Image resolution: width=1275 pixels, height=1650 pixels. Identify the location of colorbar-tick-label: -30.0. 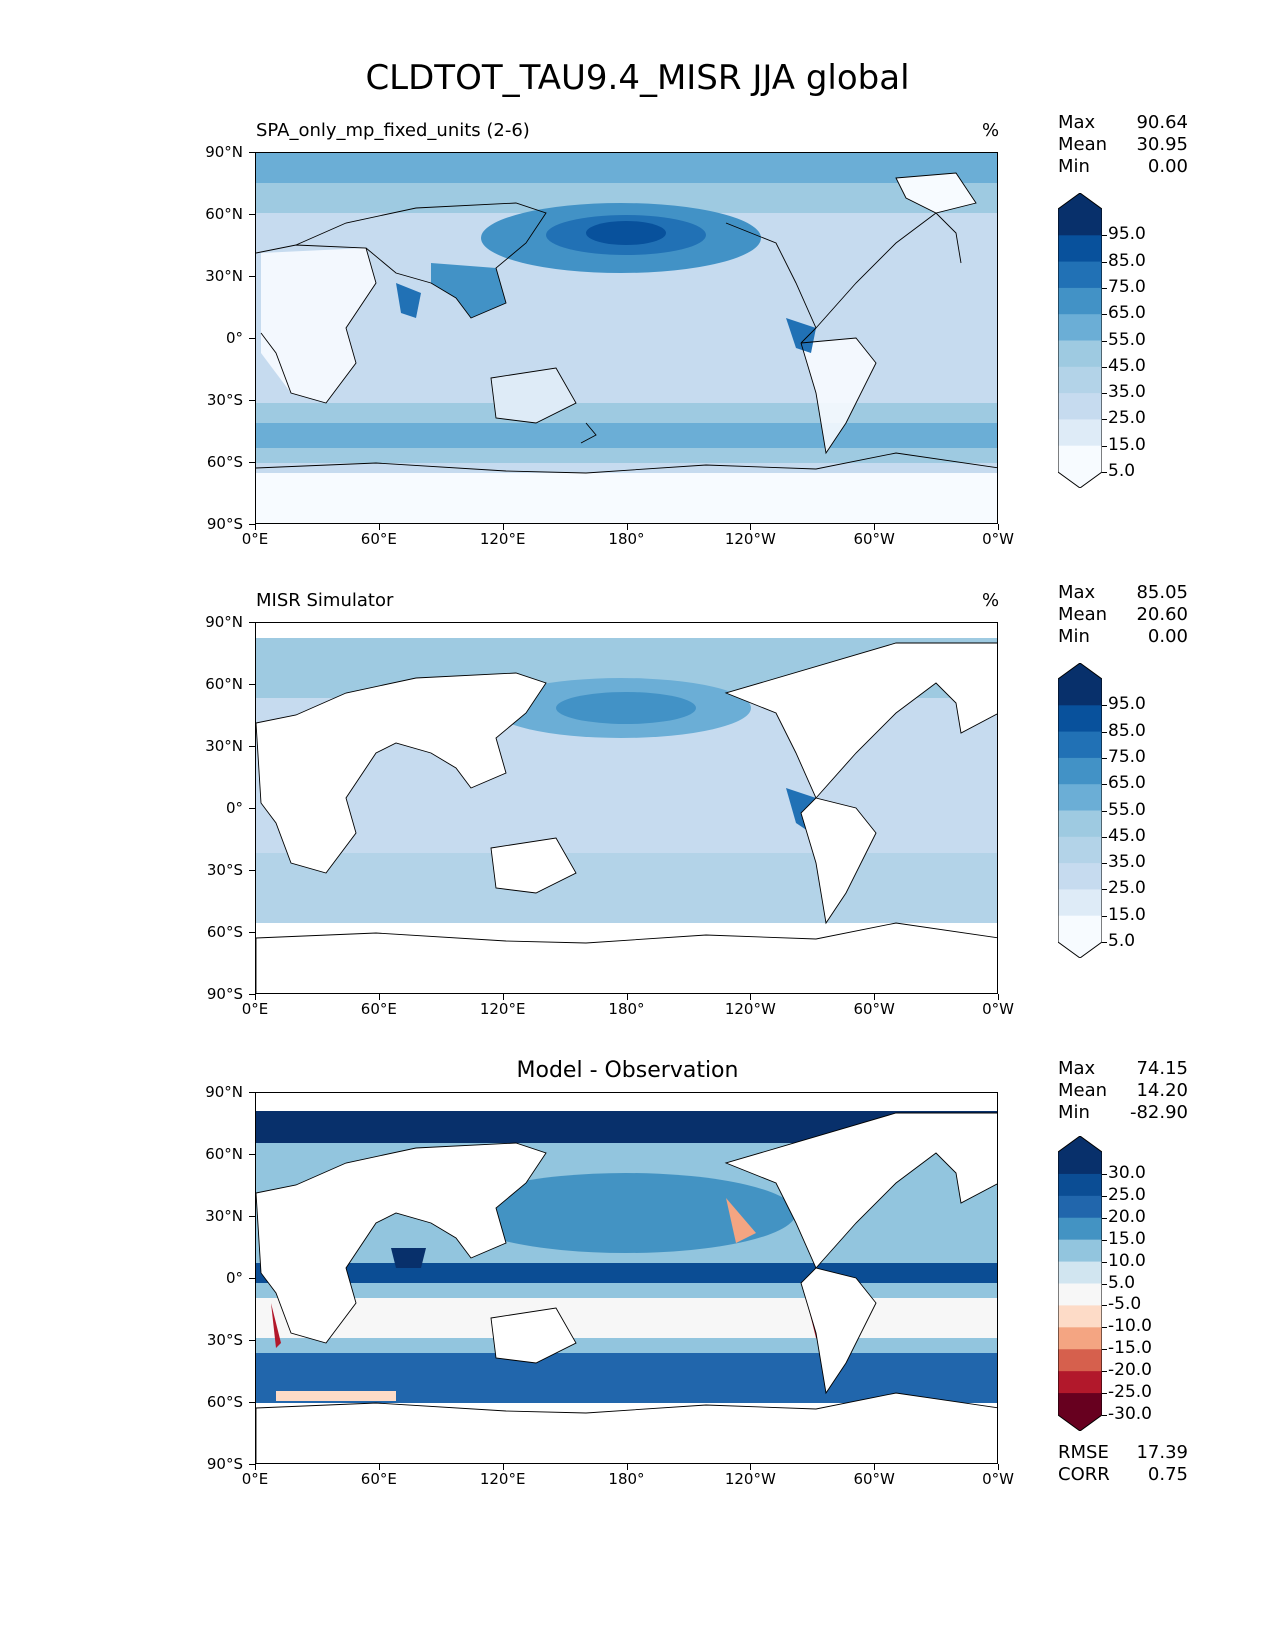
(1130, 1414).